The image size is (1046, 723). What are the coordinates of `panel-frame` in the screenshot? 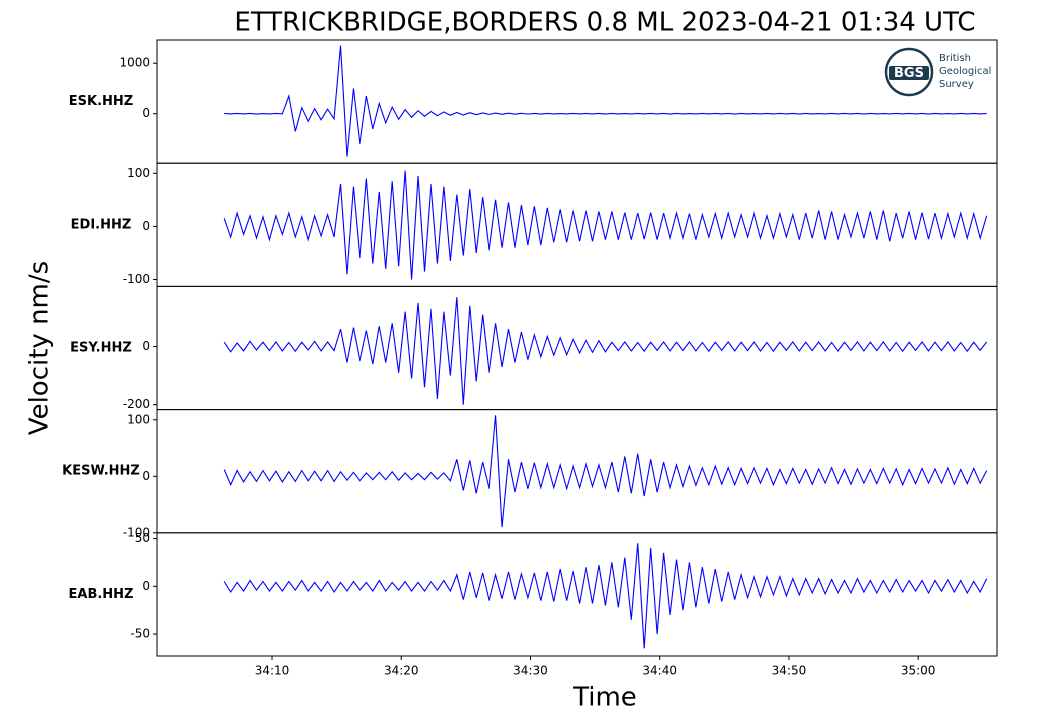 It's located at (577, 594).